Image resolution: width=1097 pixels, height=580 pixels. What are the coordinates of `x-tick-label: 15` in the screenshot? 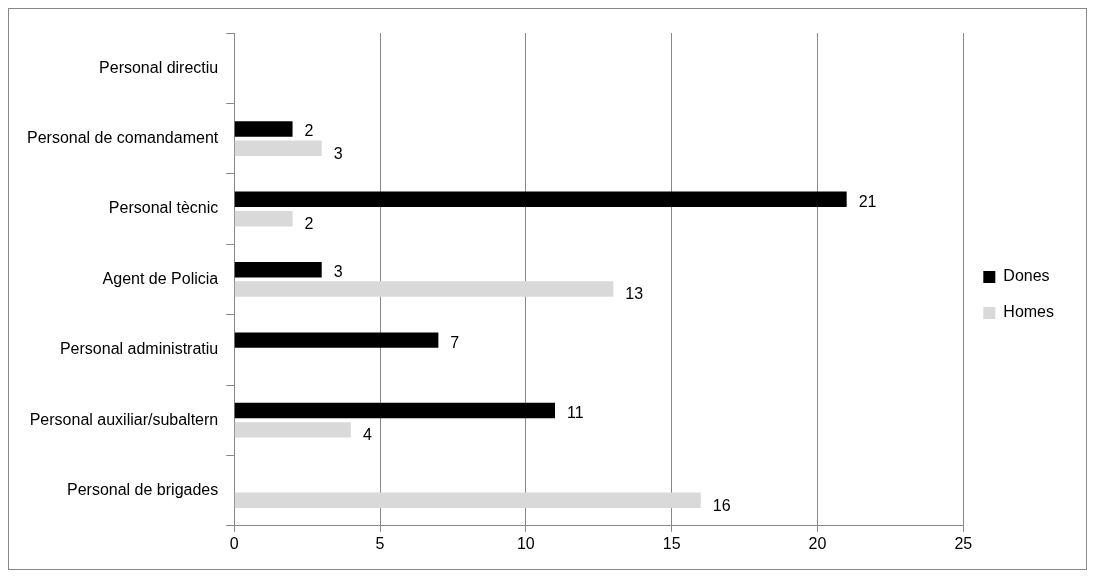 It's located at (671, 543).